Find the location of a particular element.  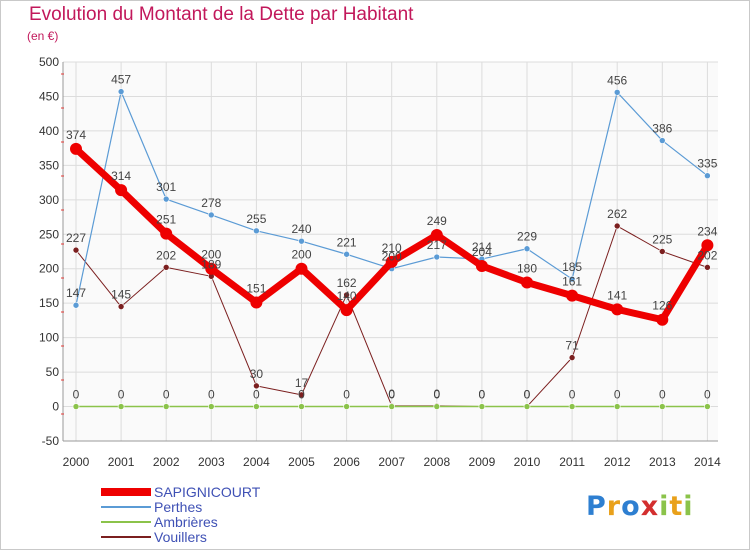

data-label: 221 is located at coordinates (347, 242).